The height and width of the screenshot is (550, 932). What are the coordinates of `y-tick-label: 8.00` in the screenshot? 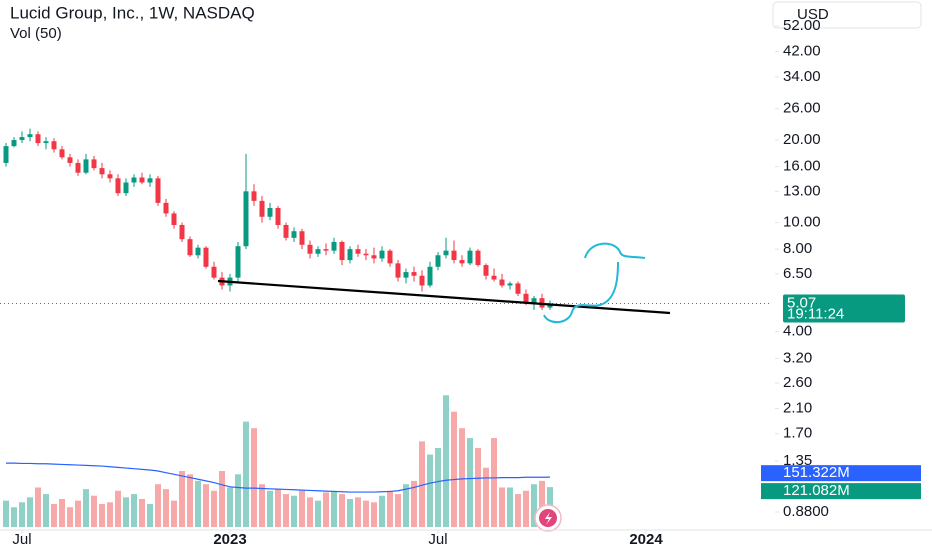 It's located at (797, 248).